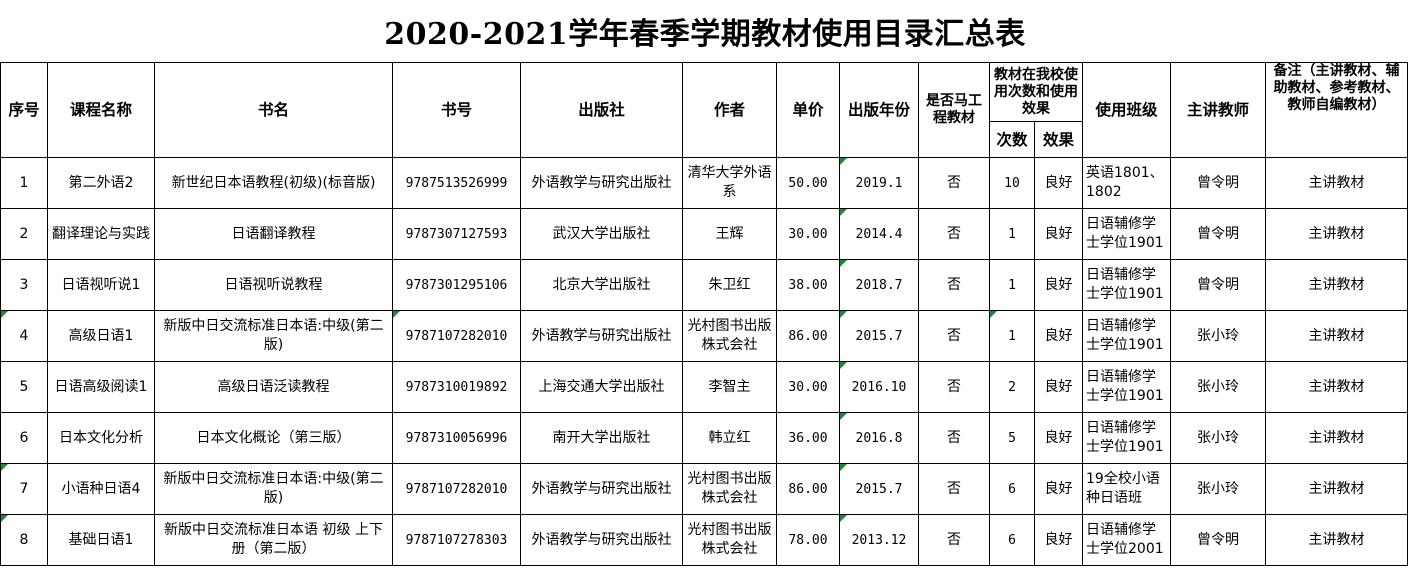 This screenshot has width=1410, height=570. I want to click on cell-book: 日本文化概论（第三版）, so click(273, 438).